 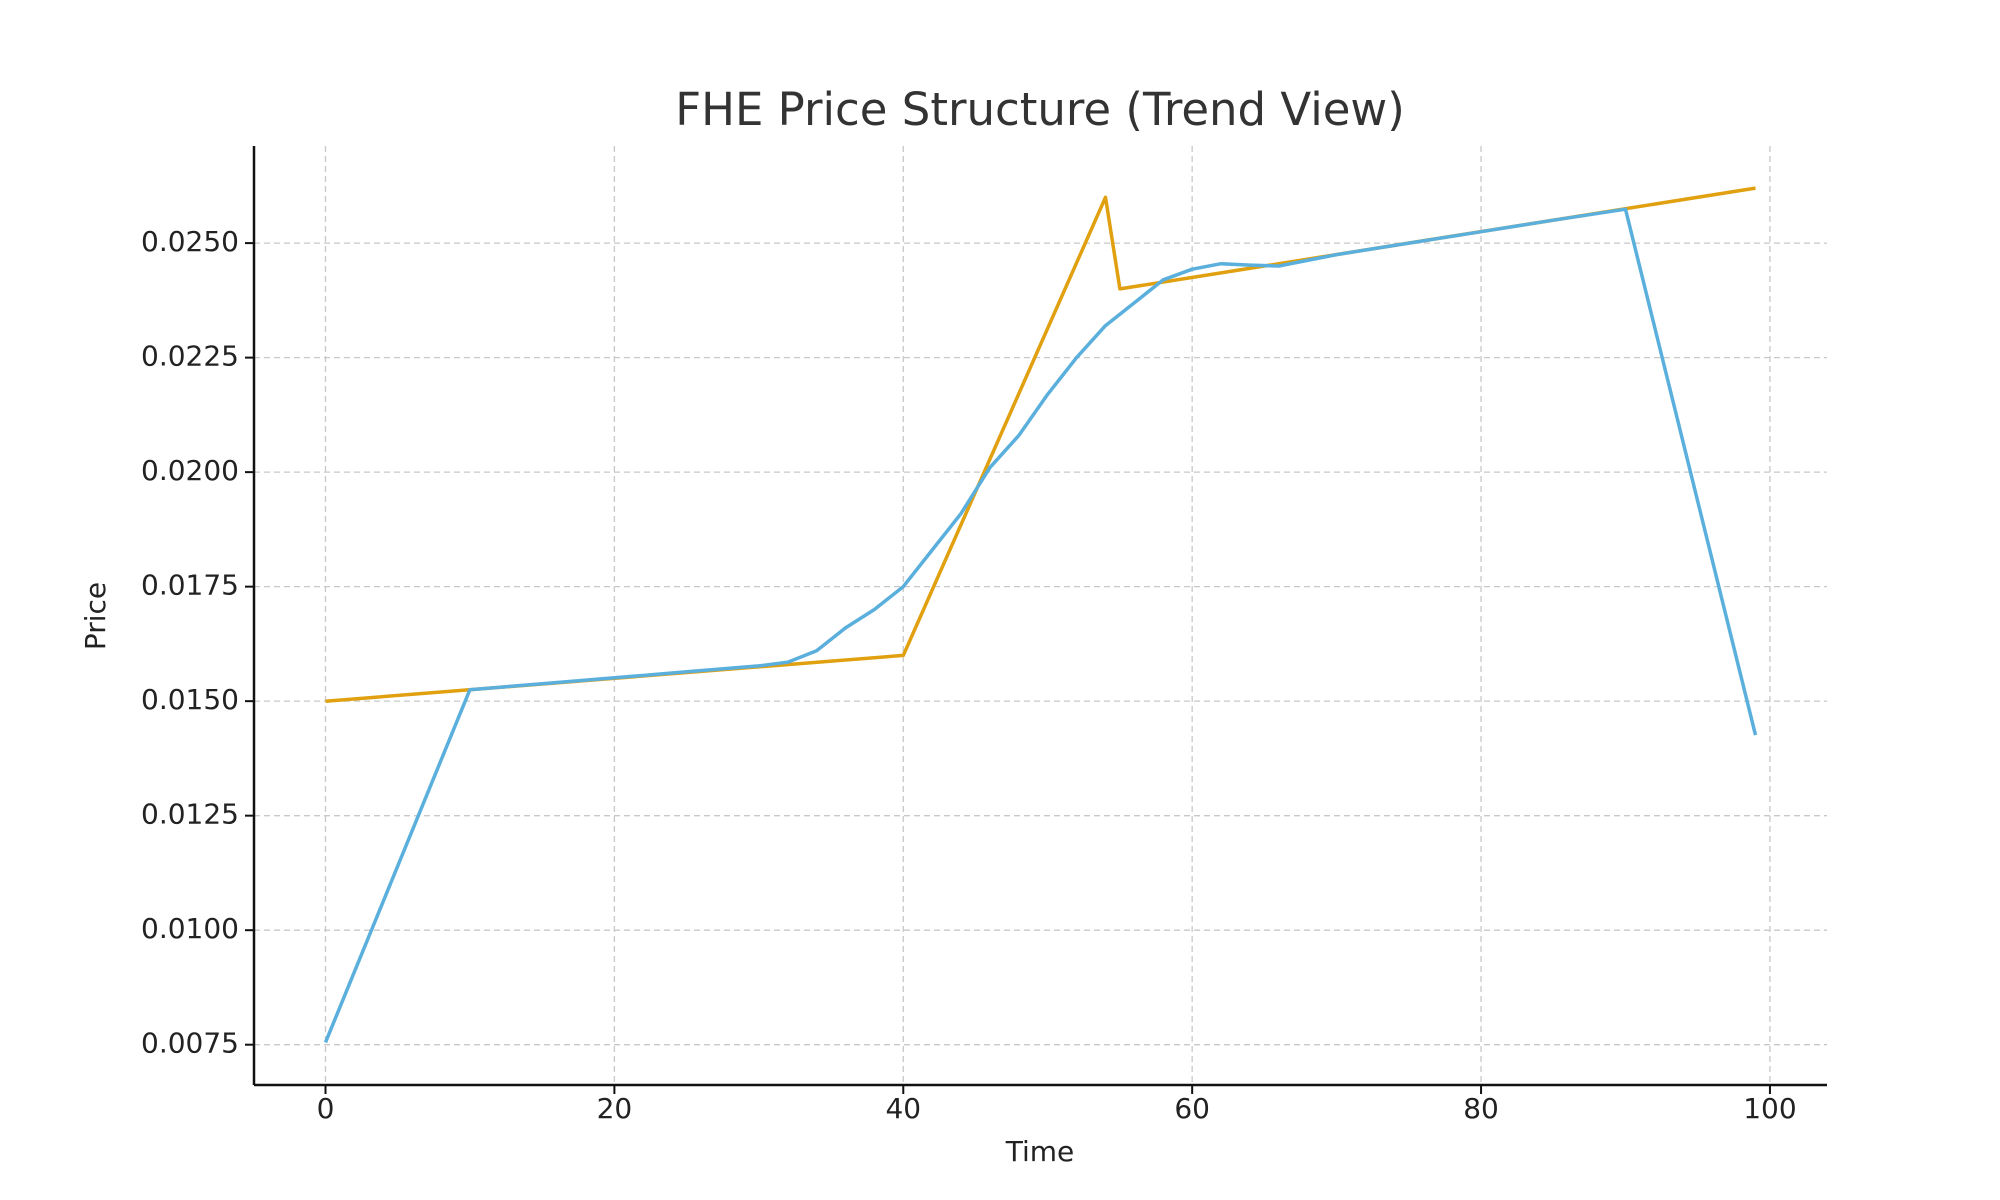 What do you see at coordinates (190, 1043) in the screenshot?
I see `y-tick-label: 0.0075` at bounding box center [190, 1043].